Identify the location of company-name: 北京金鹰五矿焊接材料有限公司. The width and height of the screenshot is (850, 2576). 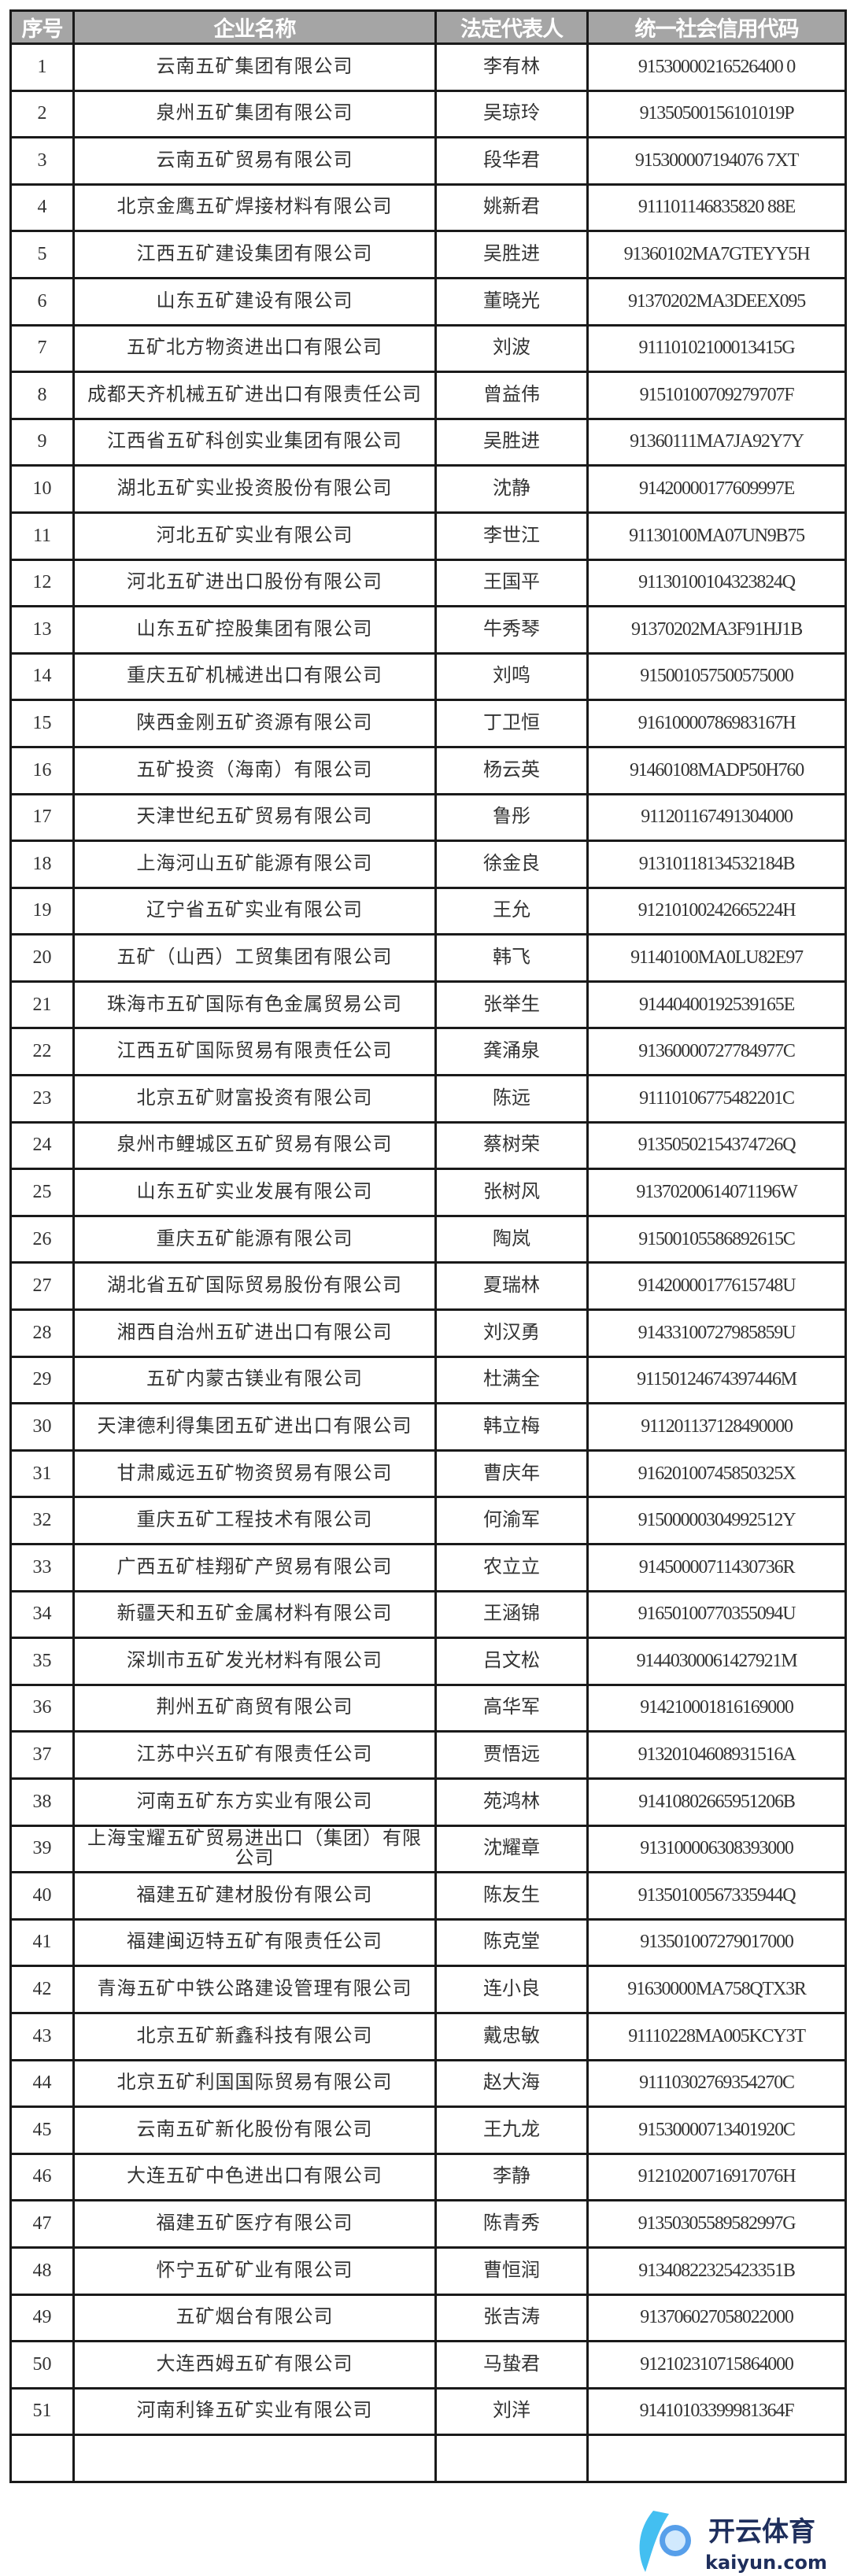
(255, 208).